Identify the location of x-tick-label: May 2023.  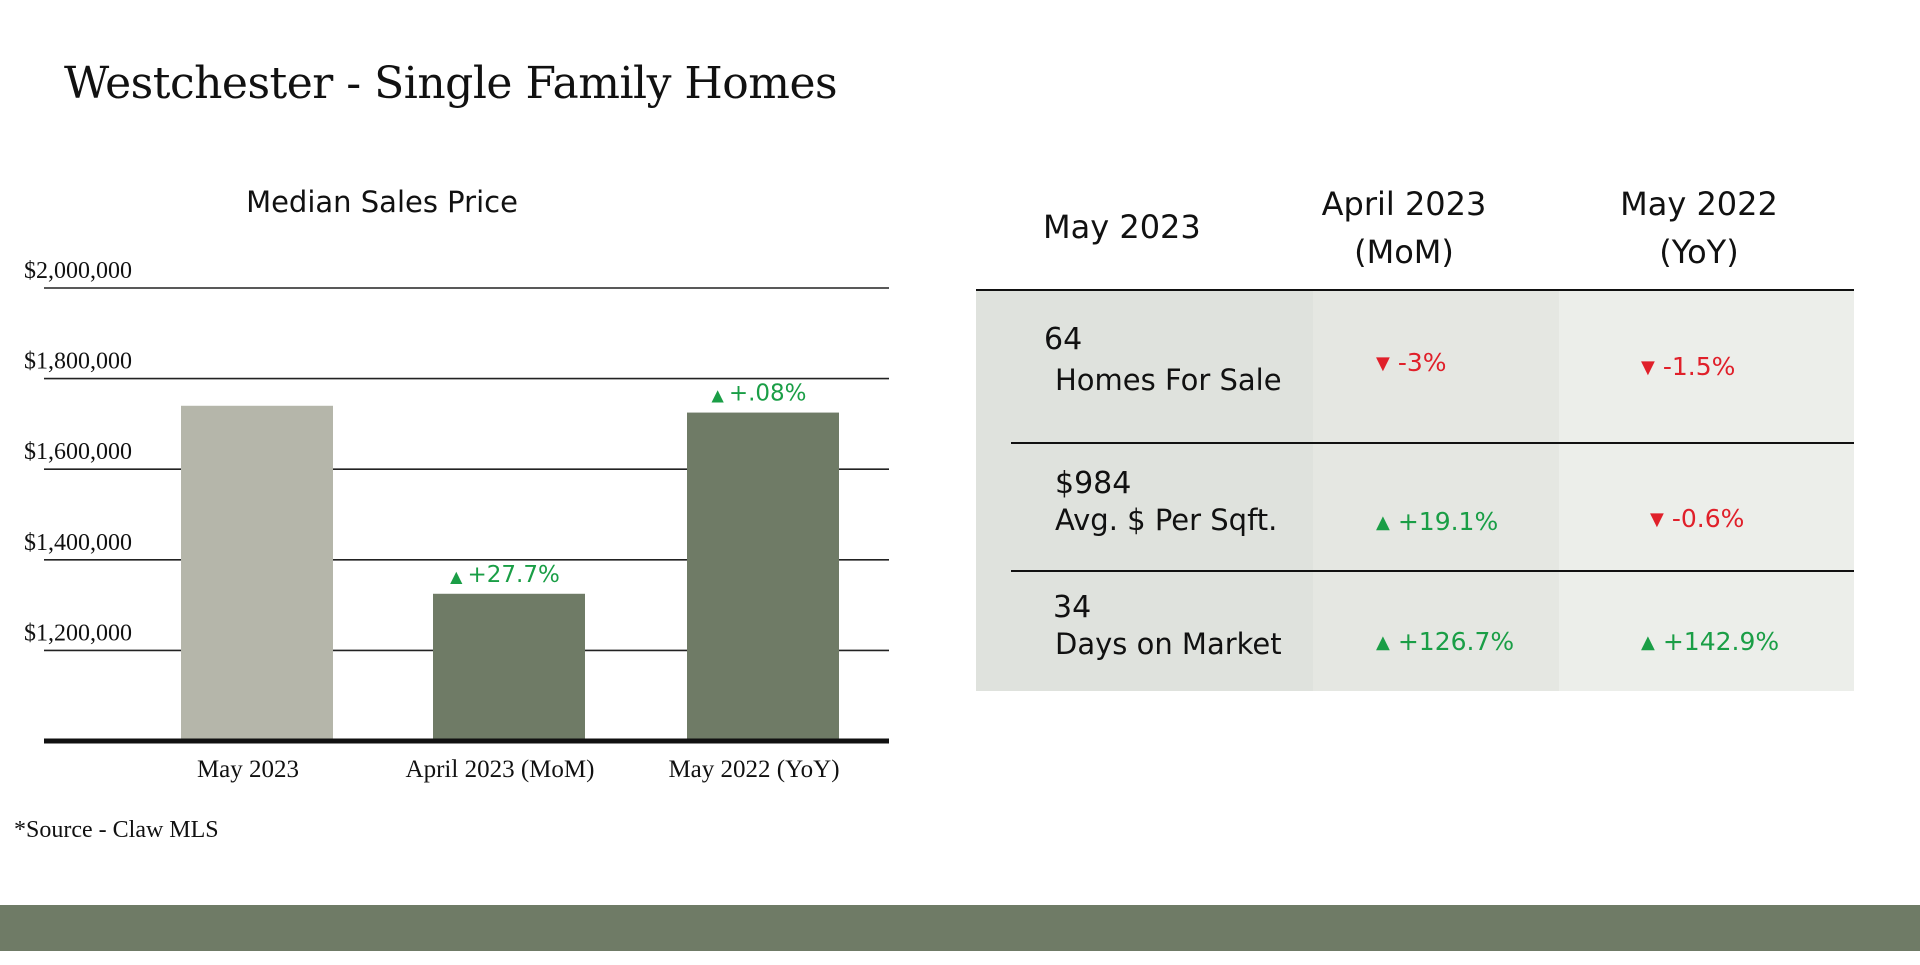
(248, 769).